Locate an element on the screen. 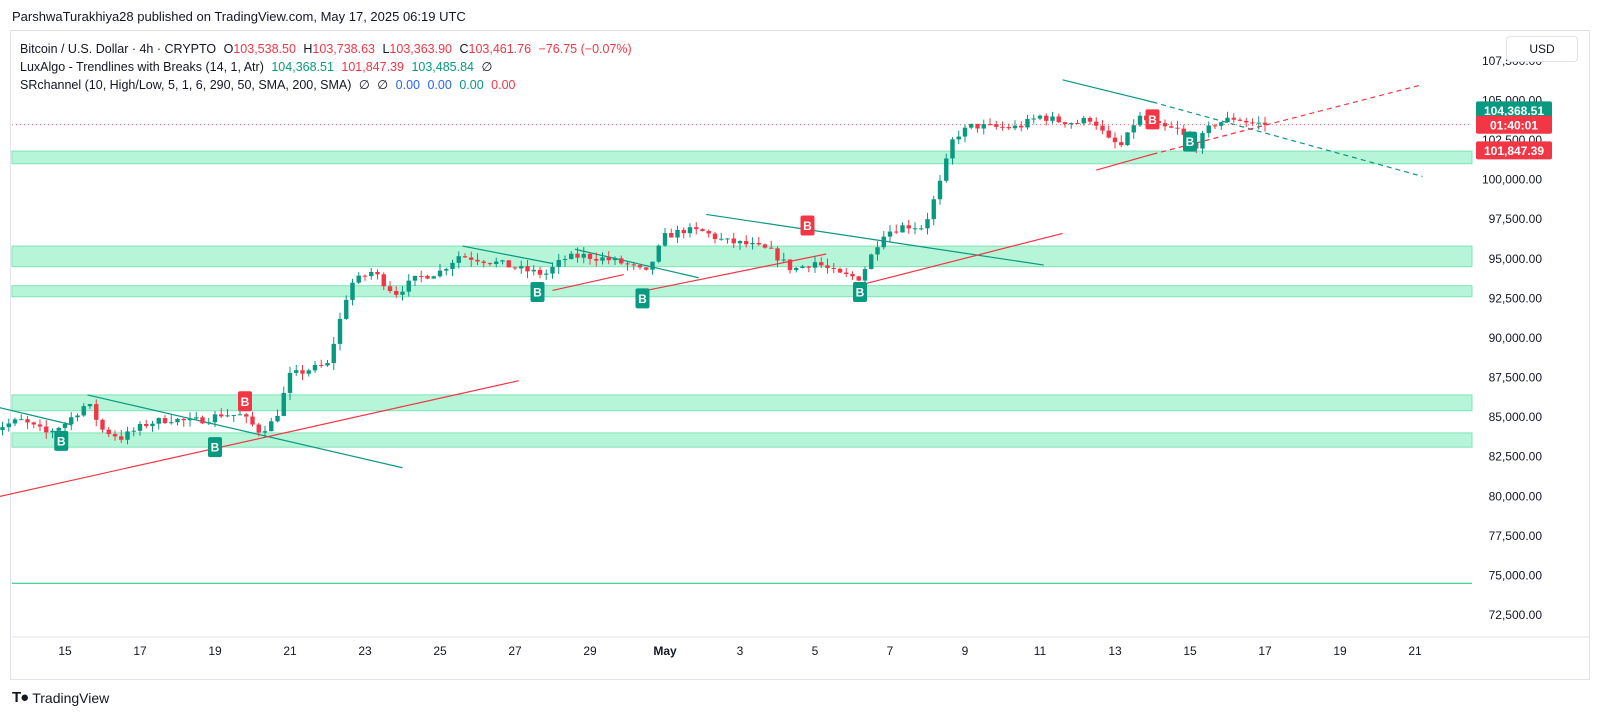  symbol-title: Bitcoin / U.S. Dollar · 4h · CRYPTO is located at coordinates (118, 49).